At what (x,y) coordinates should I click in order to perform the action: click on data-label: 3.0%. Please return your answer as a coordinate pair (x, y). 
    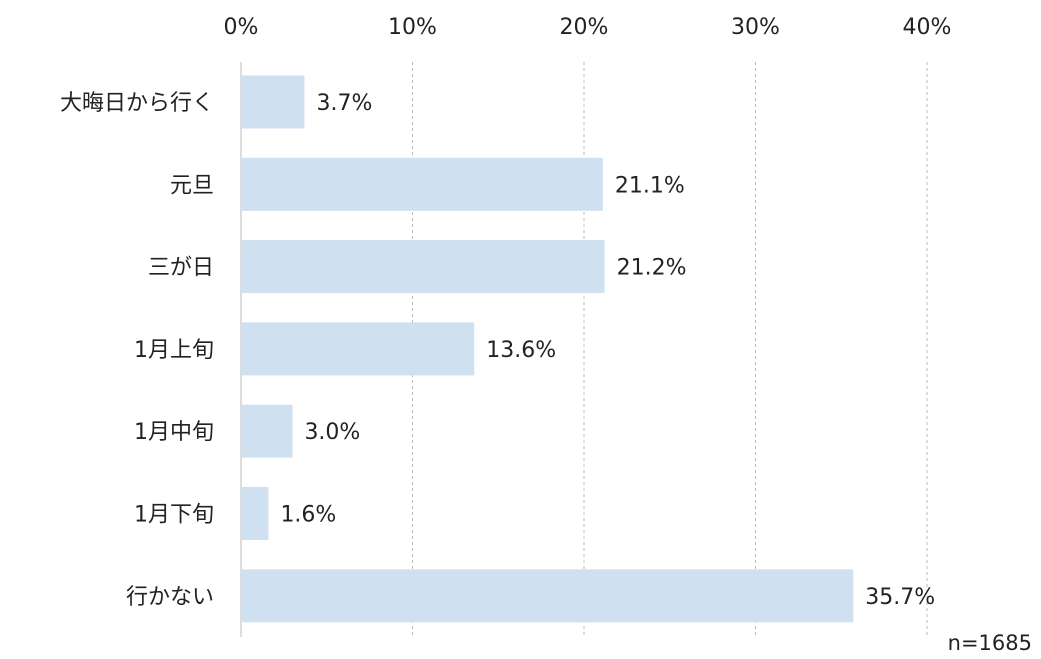
    Looking at the image, I should click on (332, 432).